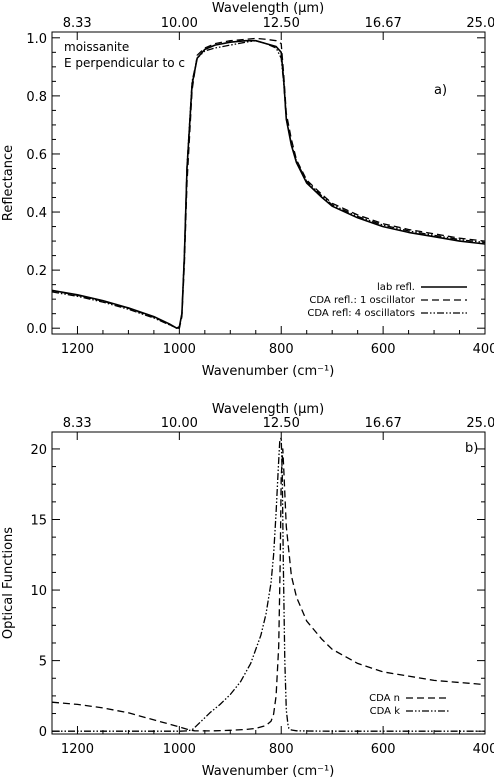  What do you see at coordinates (383, 349) in the screenshot?
I see `panel-a-x-tick-label-4: 600` at bounding box center [383, 349].